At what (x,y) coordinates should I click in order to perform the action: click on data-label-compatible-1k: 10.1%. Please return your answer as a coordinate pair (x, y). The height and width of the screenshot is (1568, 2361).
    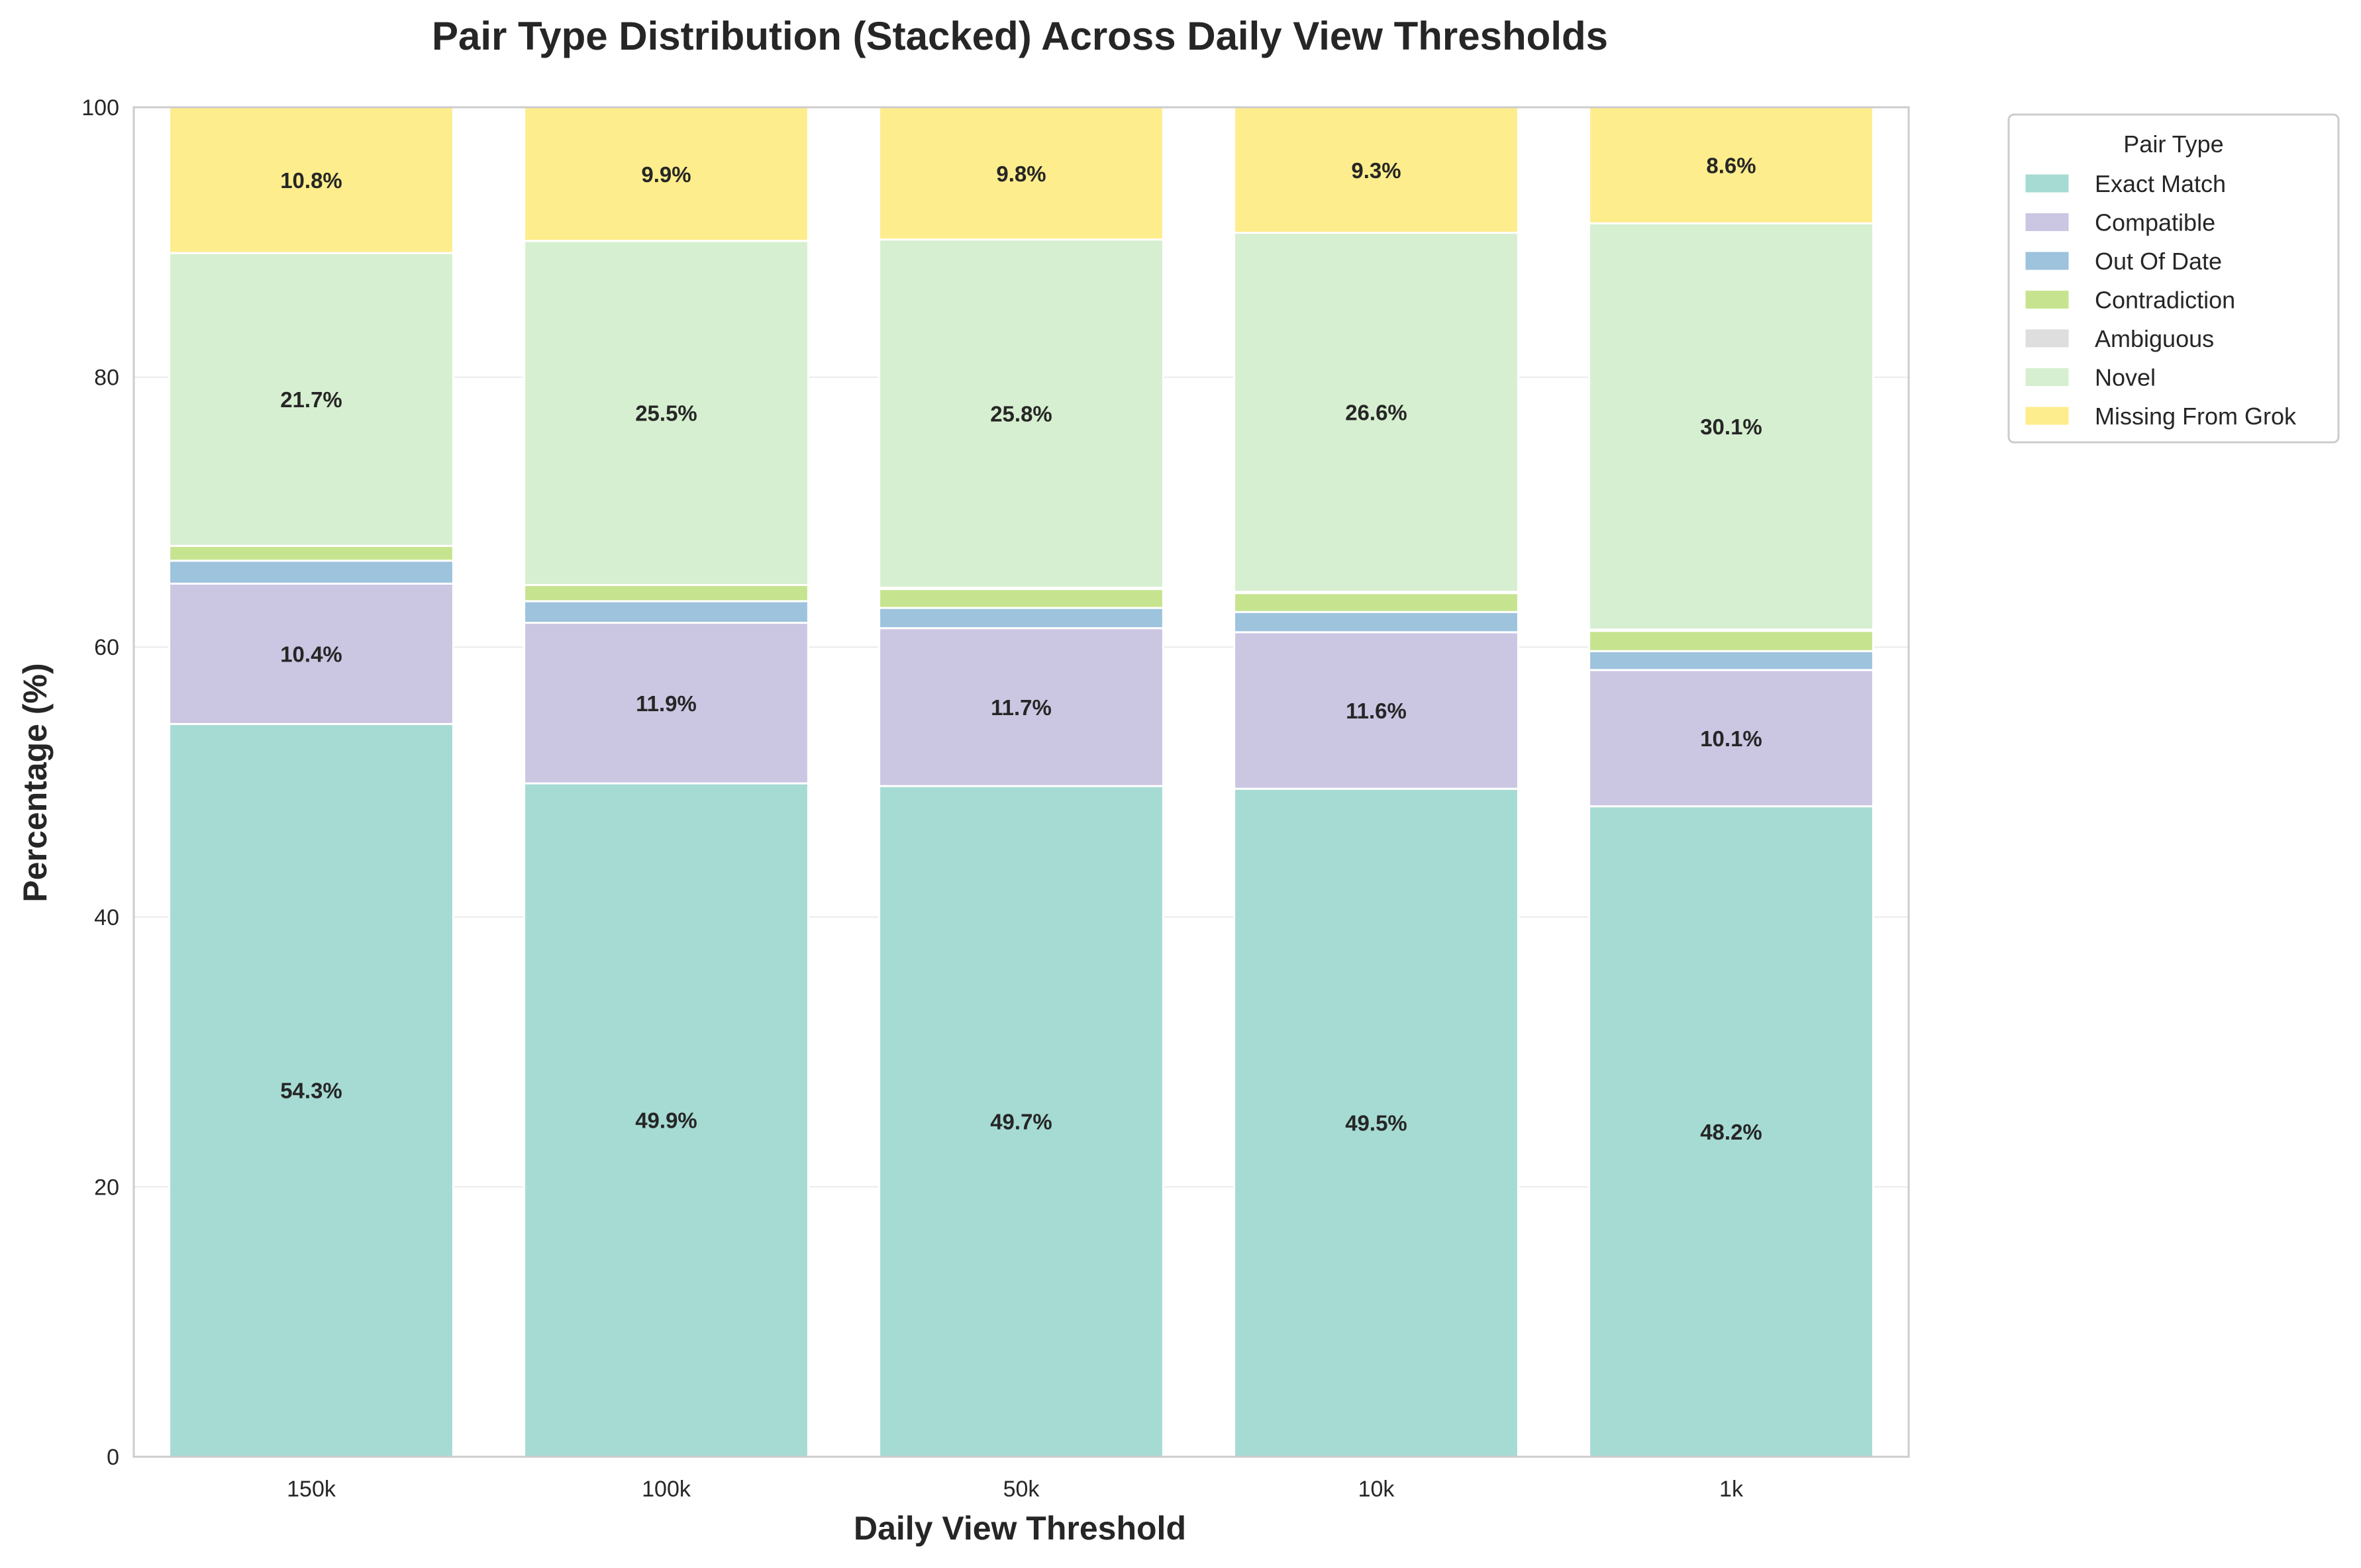
    Looking at the image, I should click on (1731, 738).